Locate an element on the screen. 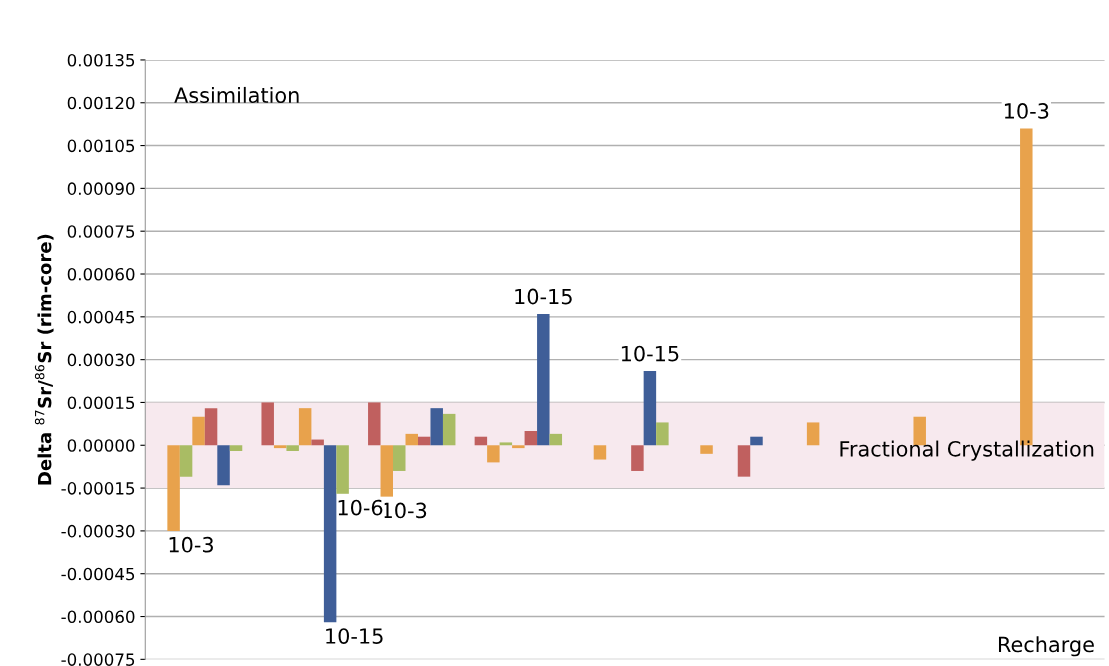 This screenshot has width=1109, height=666. y-tick-label: 0.00105 is located at coordinates (101, 146).